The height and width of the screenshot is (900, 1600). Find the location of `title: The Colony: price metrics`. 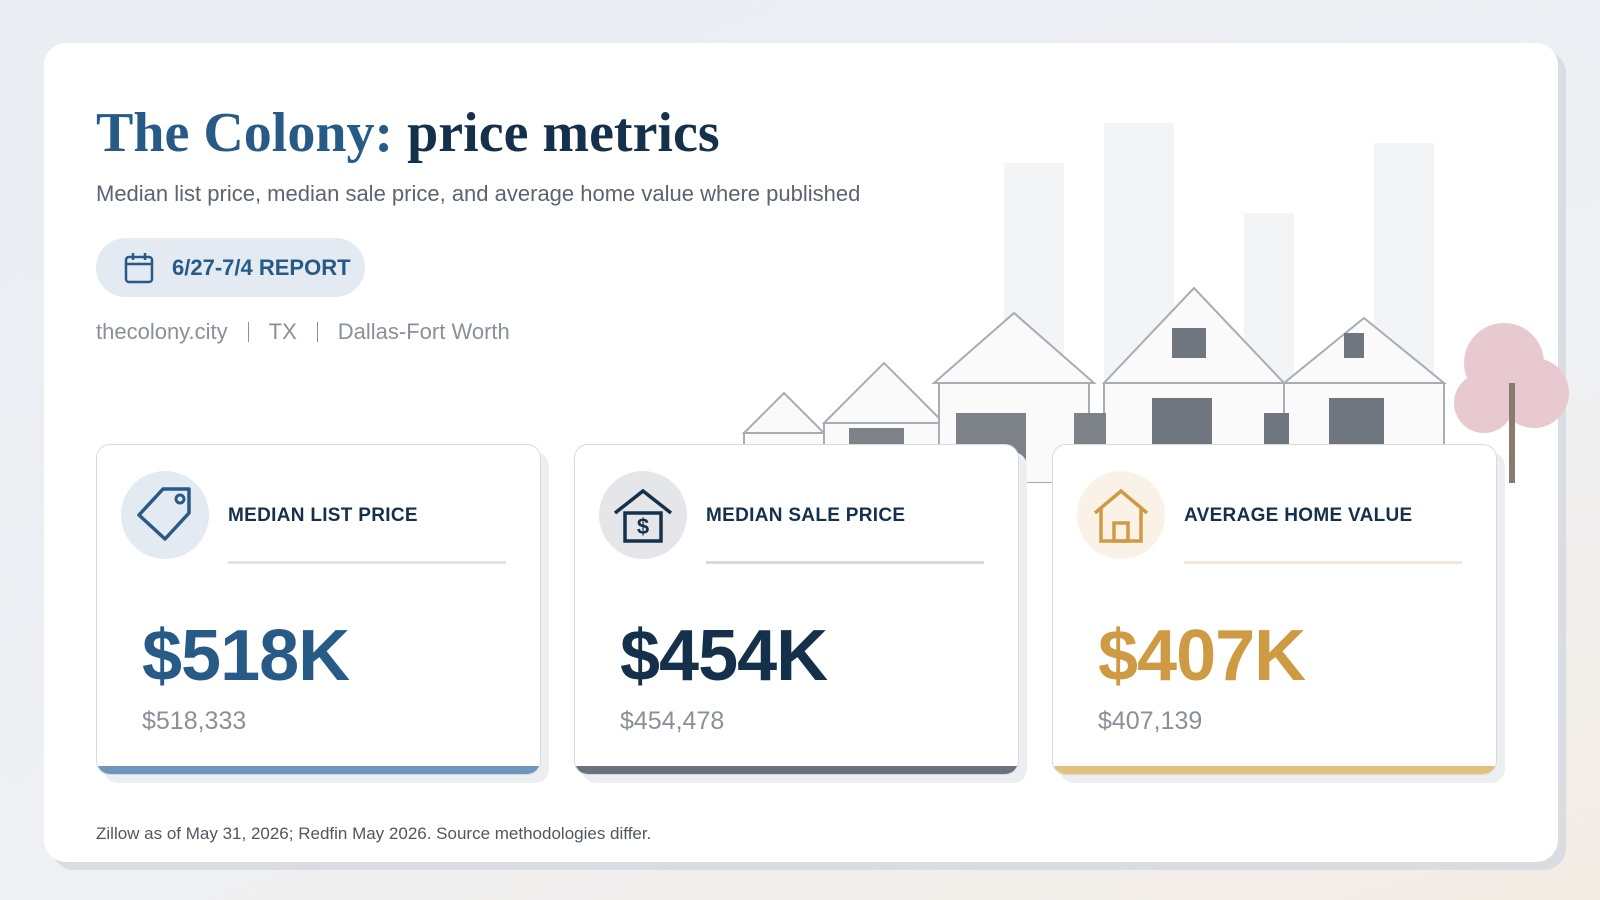

title: The Colony: price metrics is located at coordinates (408, 133).